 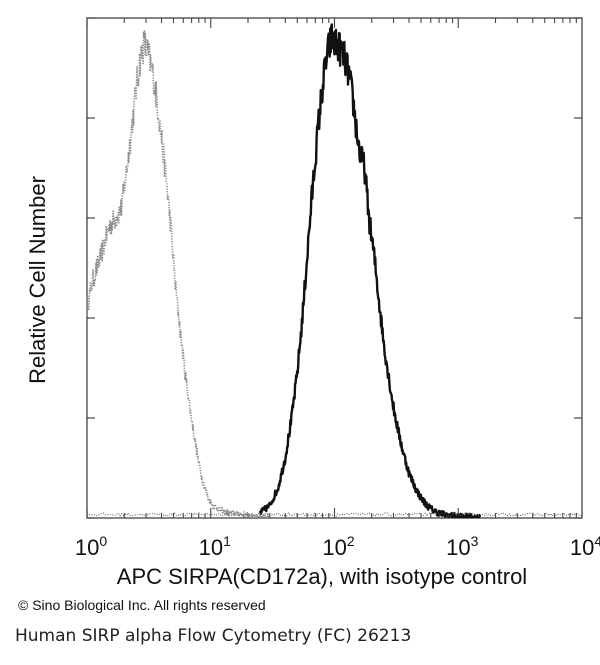 What do you see at coordinates (462, 546) in the screenshot?
I see `x-tick-label-3: 10³` at bounding box center [462, 546].